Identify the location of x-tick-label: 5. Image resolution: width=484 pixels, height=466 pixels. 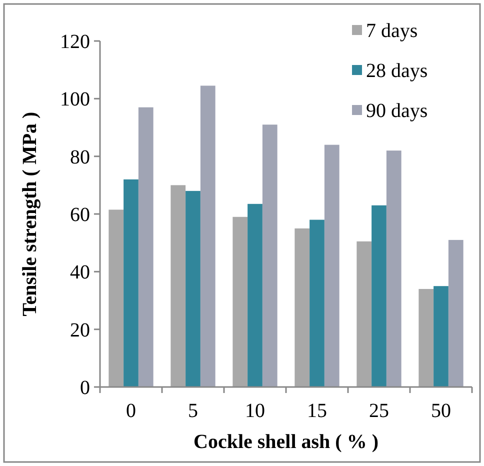
(193, 411).